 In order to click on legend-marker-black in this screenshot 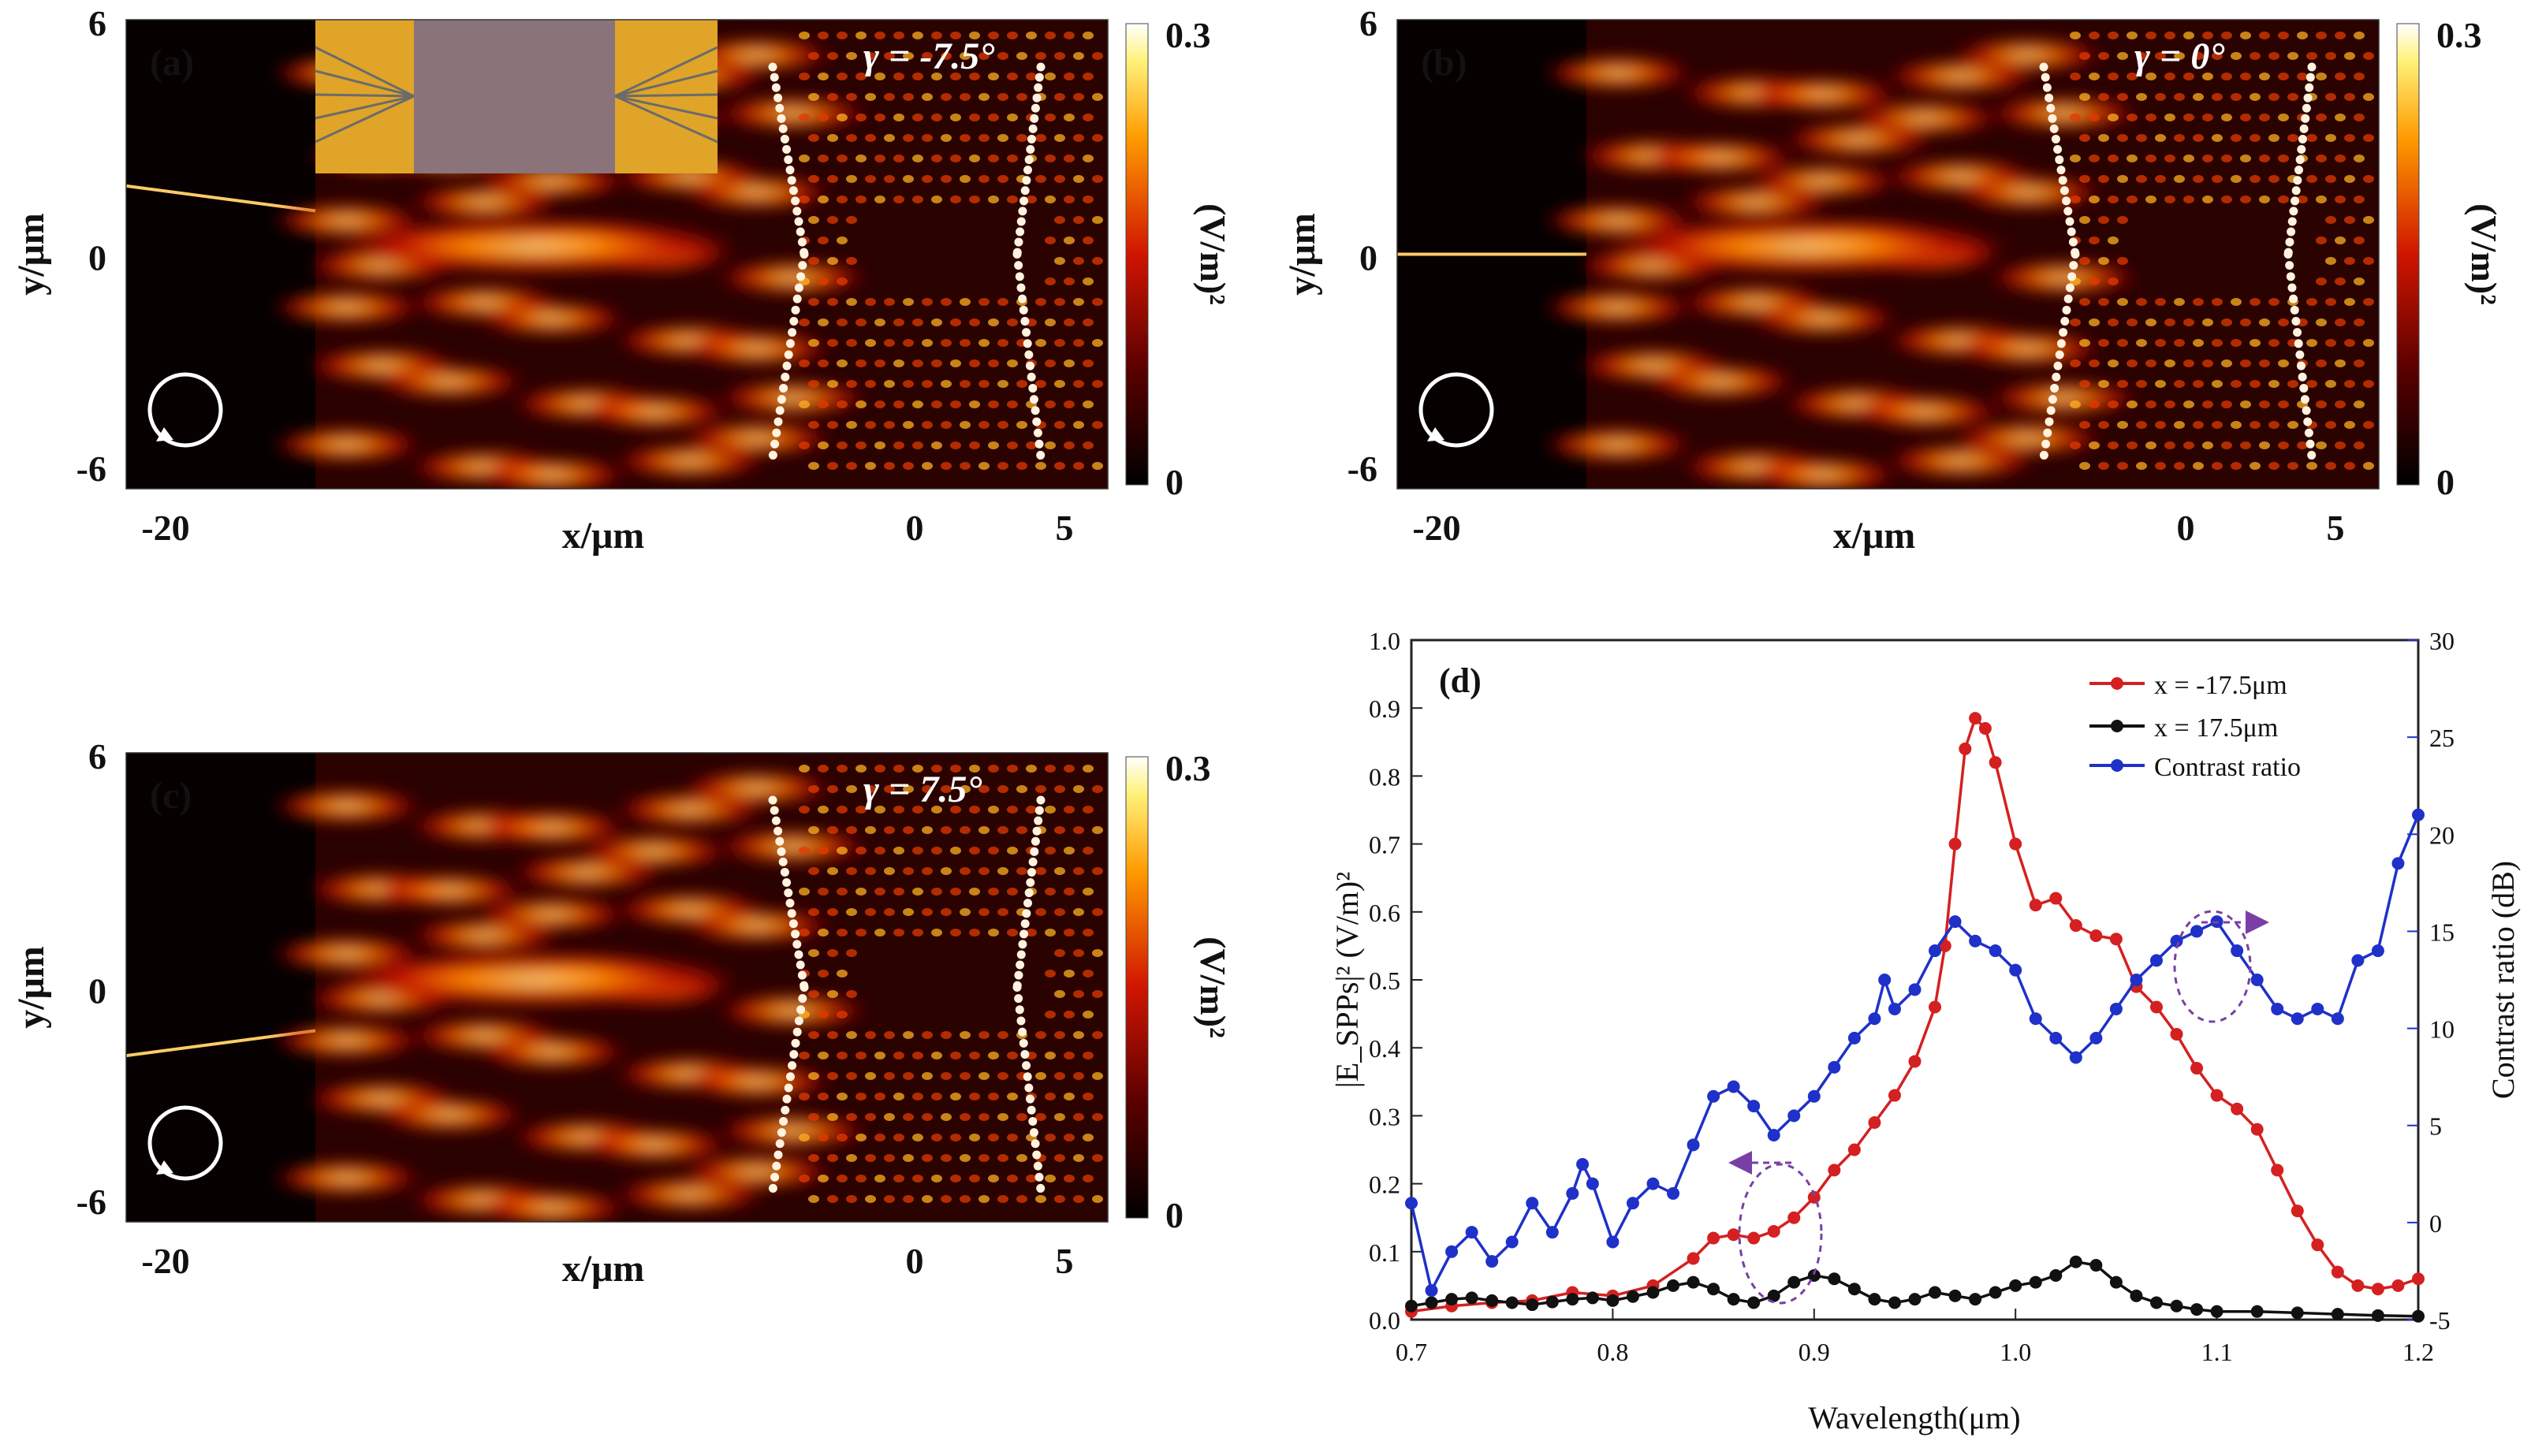, I will do `click(2117, 726)`.